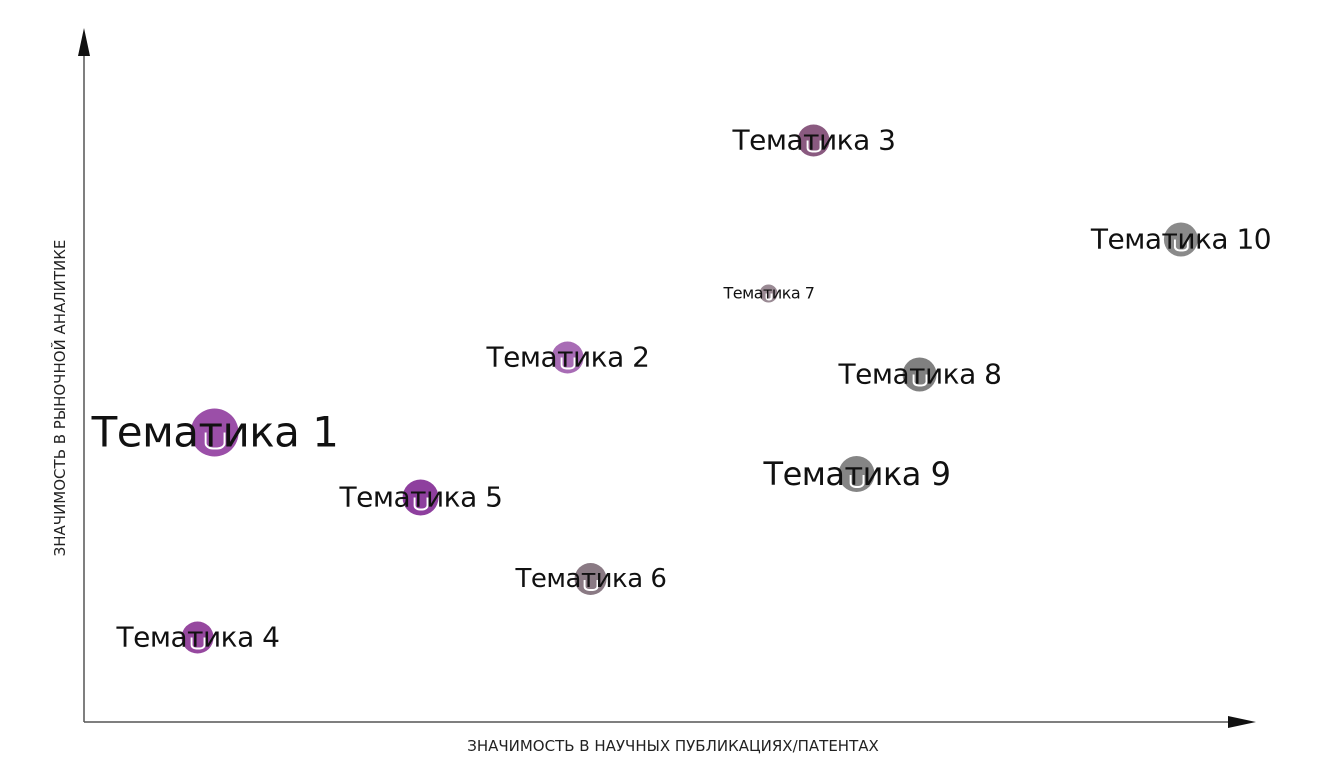 Image resolution: width=1328 pixels, height=758 pixels. I want to click on topic-5: Тематика 5, so click(421, 497).